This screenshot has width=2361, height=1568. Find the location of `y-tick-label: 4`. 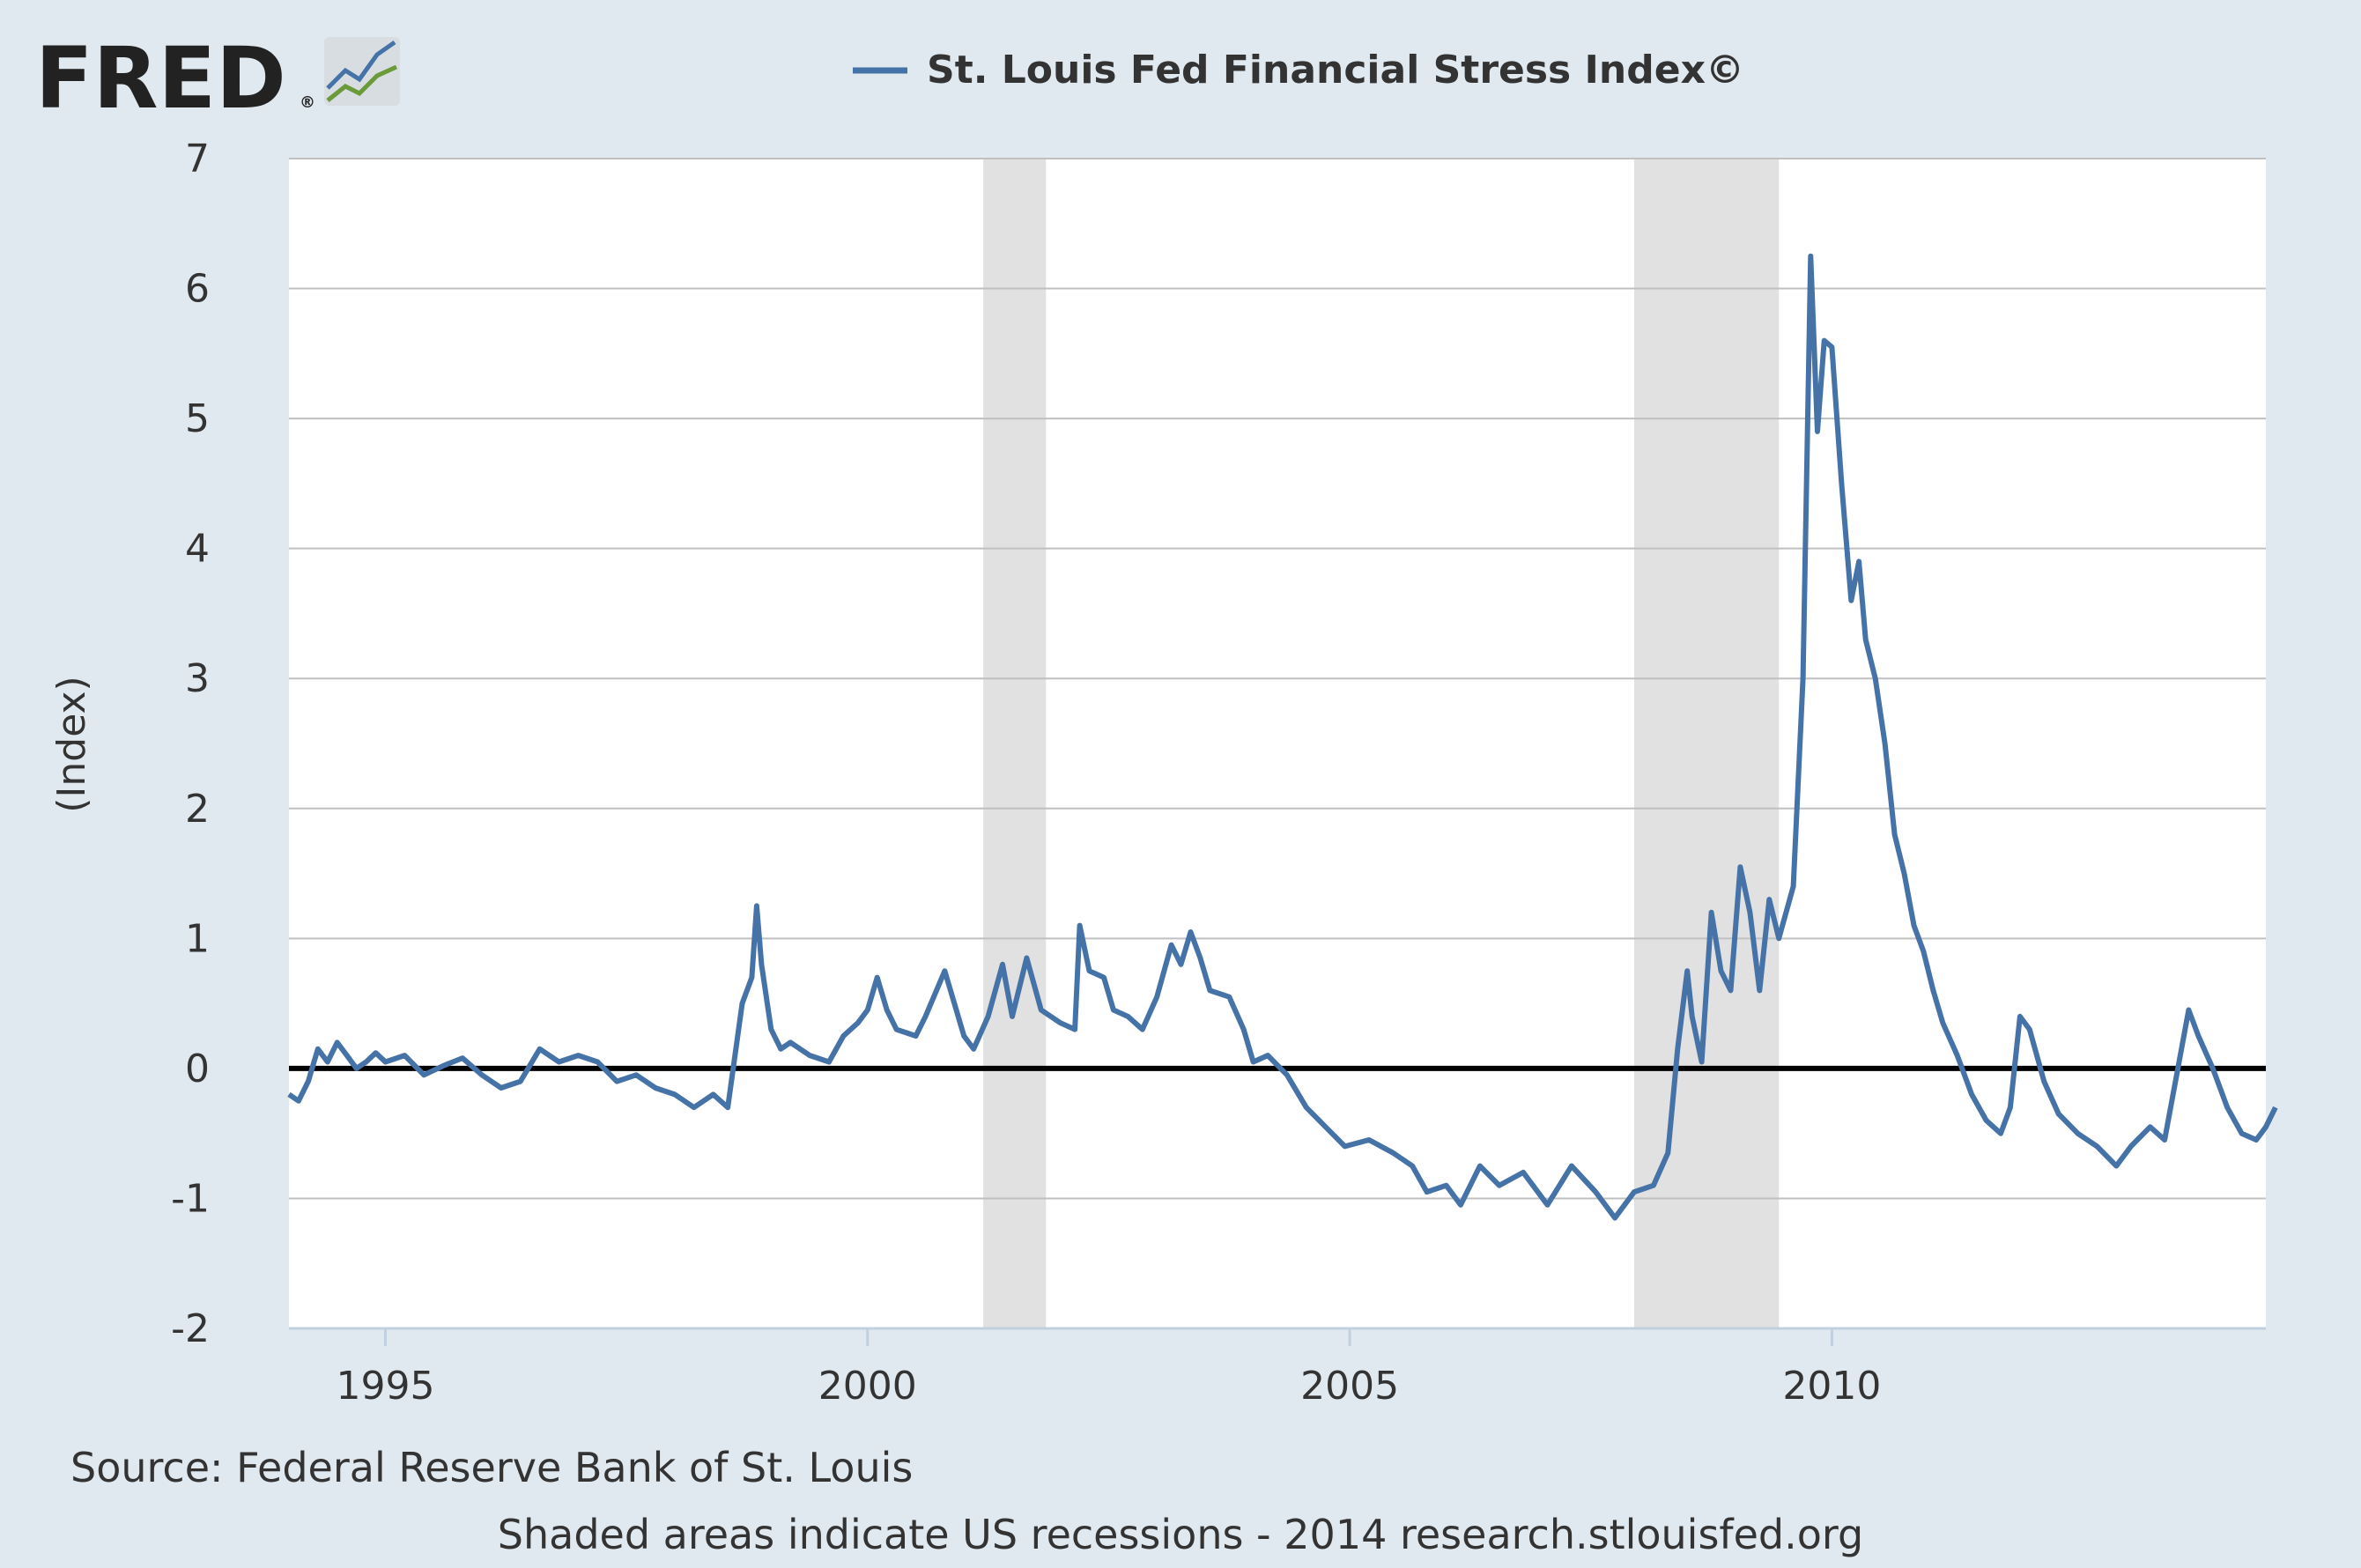

y-tick-label: 4 is located at coordinates (197, 549).